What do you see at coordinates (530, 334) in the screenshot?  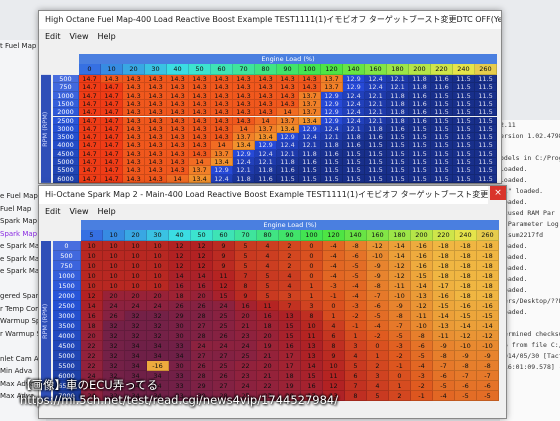 I see `log-line: termined checksum` at bounding box center [530, 334].